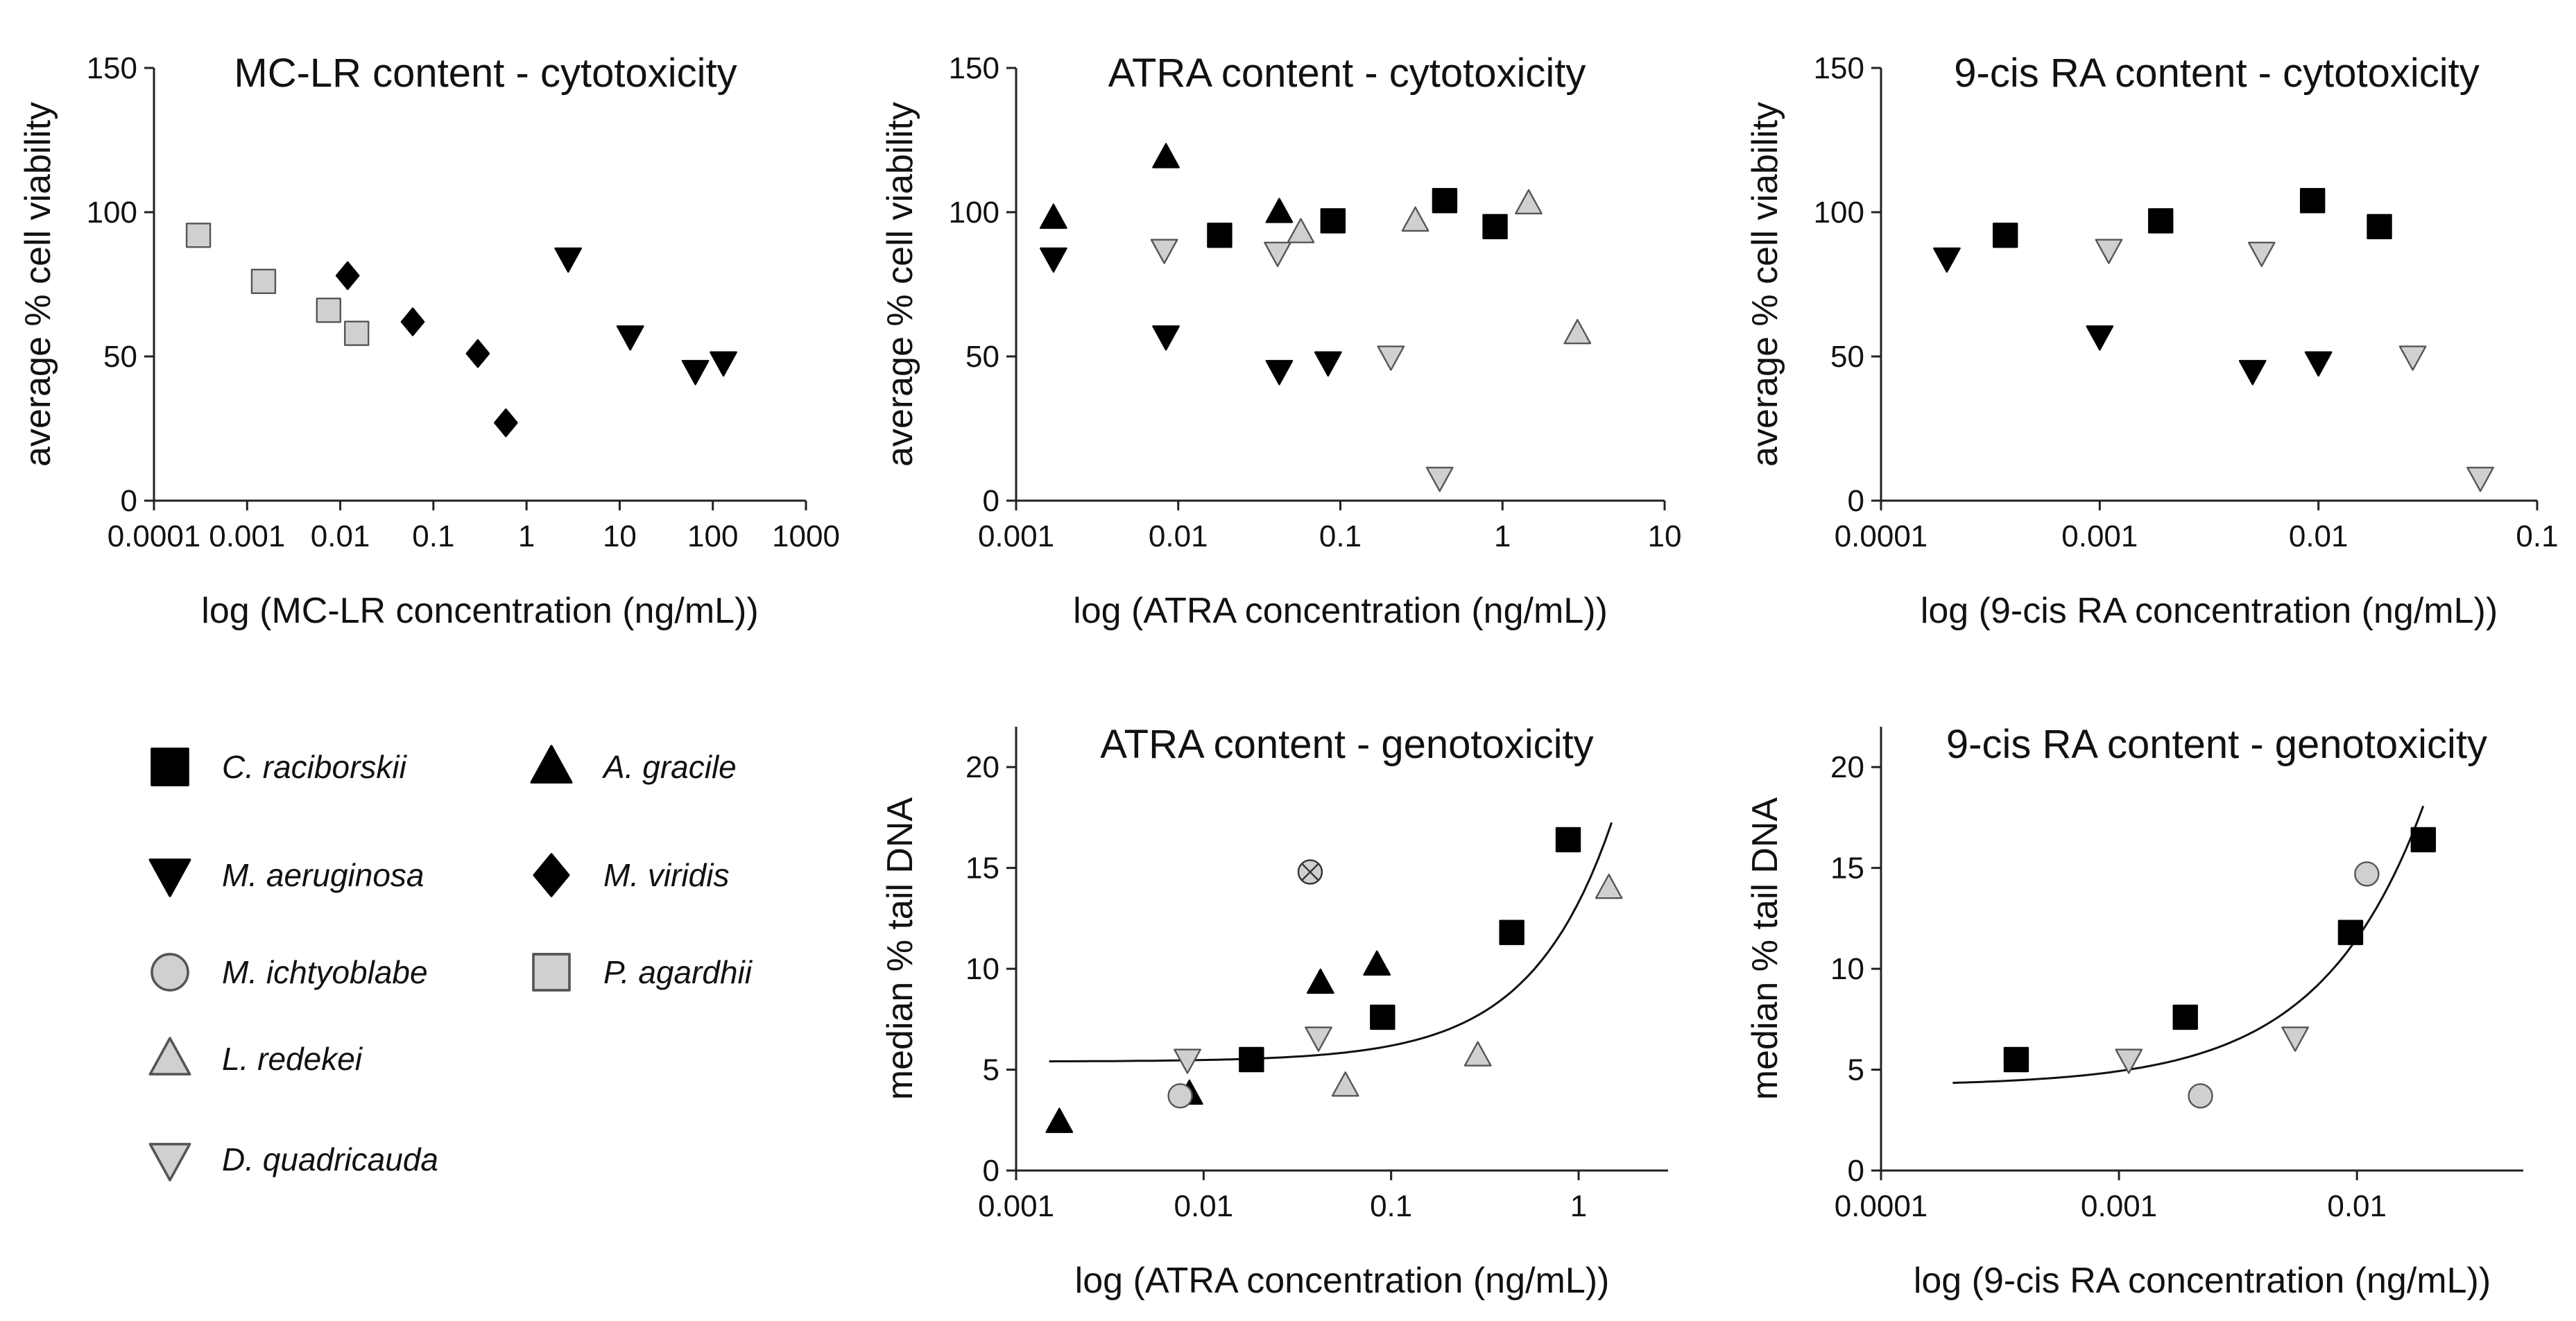  Describe the element at coordinates (292, 1059) in the screenshot. I see `legend-label: L. redekei` at that location.